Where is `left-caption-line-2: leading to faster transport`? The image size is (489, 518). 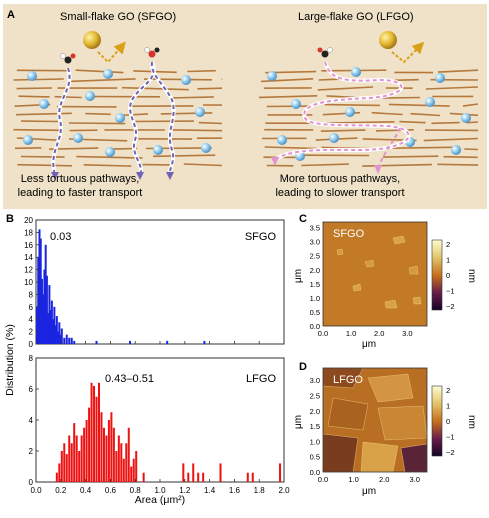 left-caption-line-2: leading to faster transport is located at coordinates (80, 193).